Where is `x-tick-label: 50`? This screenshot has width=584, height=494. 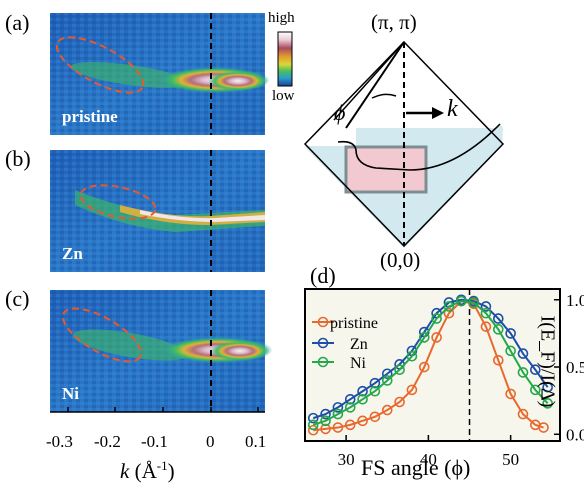
x-tick-label: 50 is located at coordinates (510, 459).